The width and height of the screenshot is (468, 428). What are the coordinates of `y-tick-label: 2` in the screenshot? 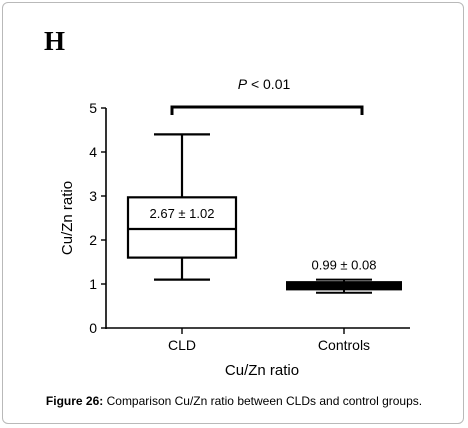 It's located at (93, 240).